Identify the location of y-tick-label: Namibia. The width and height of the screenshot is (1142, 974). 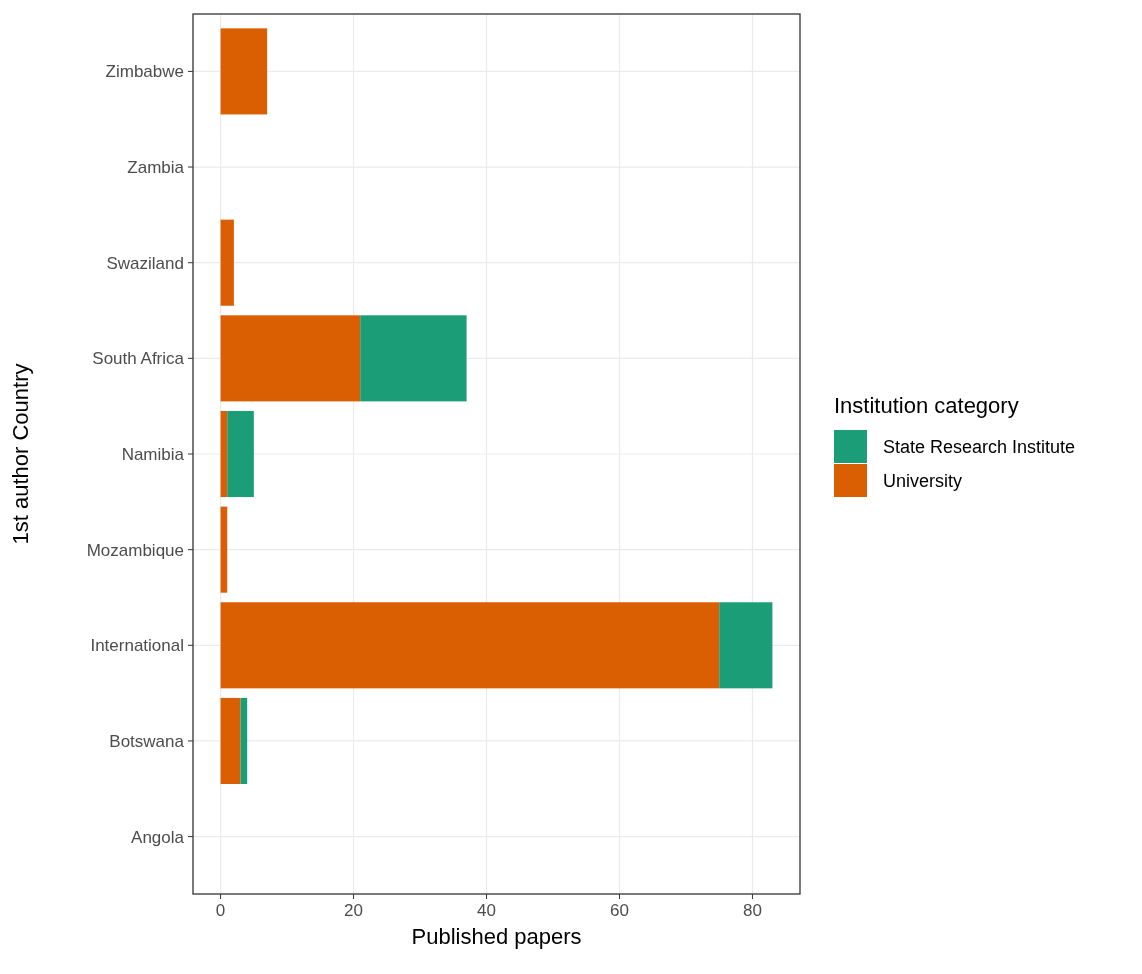
(153, 454).